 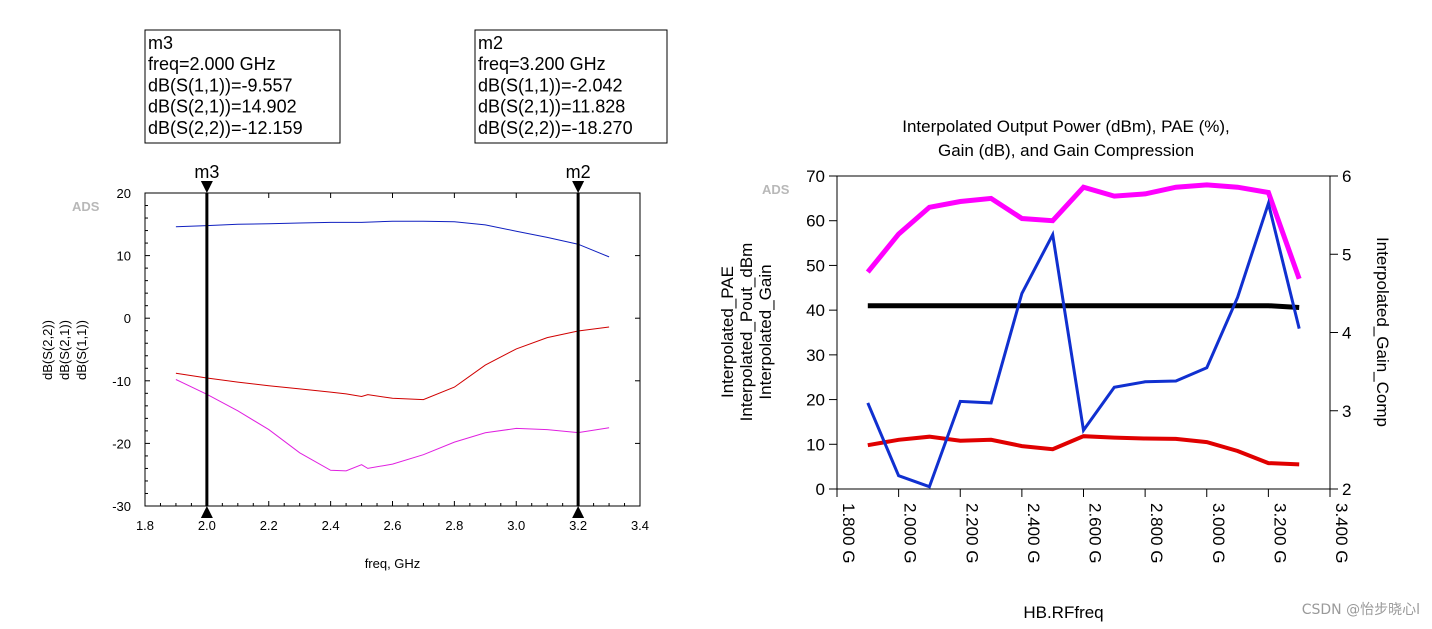 I want to click on marker-readout-line: m3, so click(x=160, y=43).